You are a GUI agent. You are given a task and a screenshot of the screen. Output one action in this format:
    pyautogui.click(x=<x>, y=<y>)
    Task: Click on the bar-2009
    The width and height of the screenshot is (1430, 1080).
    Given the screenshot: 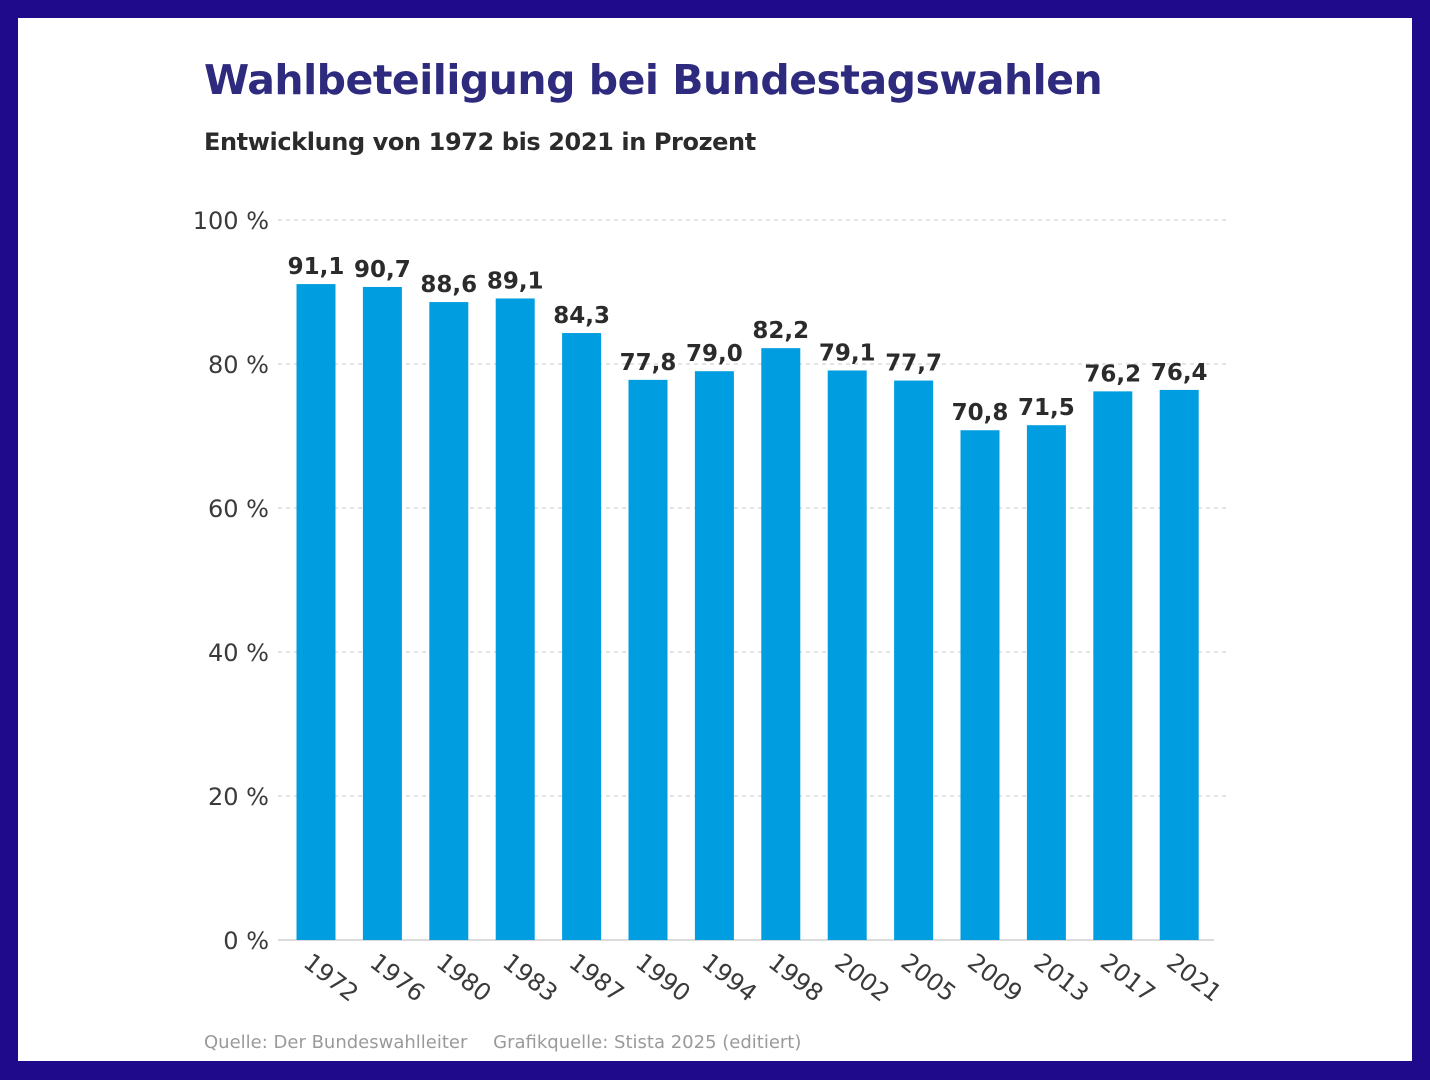 What is the action you would take?
    pyautogui.click(x=980, y=685)
    